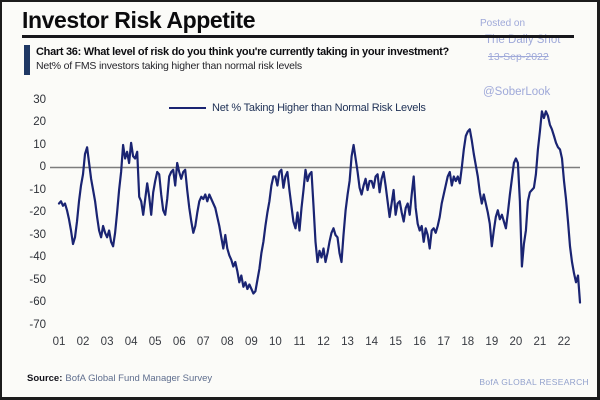 This screenshot has height=400, width=600. I want to click on x-tick-label: 10, so click(275, 342).